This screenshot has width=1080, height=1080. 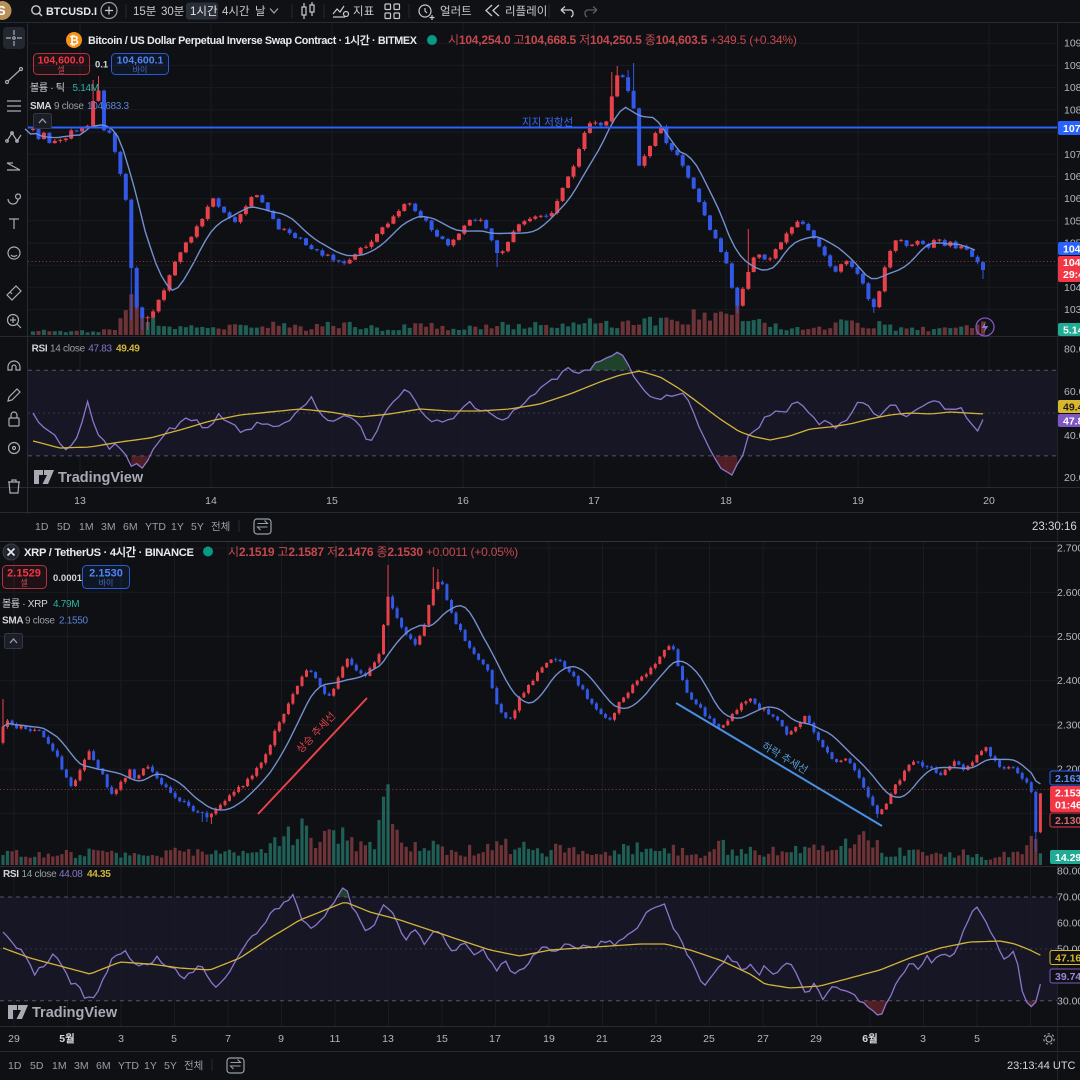 What do you see at coordinates (204, 11) in the screenshot?
I see `svg-text: 1시간` at bounding box center [204, 11].